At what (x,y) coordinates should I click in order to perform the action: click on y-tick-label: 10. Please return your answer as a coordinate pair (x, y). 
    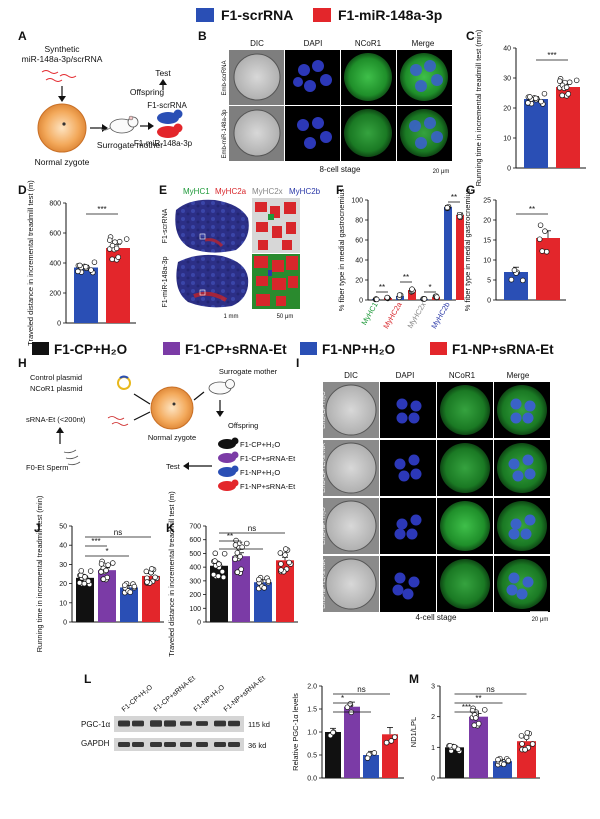
    Looking at the image, I should click on (63, 603).